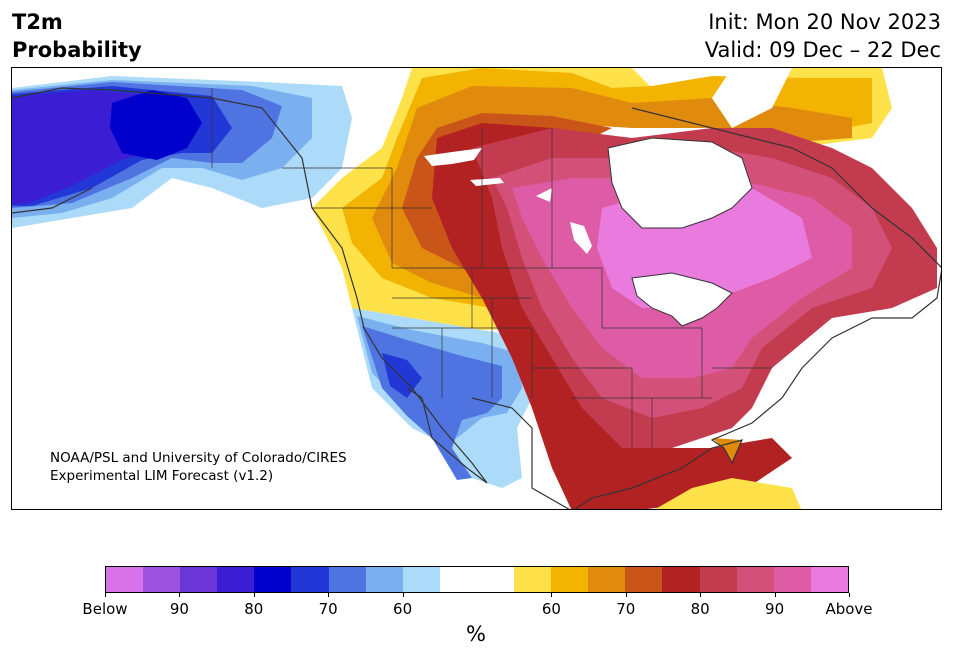  I want to click on color-legend-bar, so click(477, 579).